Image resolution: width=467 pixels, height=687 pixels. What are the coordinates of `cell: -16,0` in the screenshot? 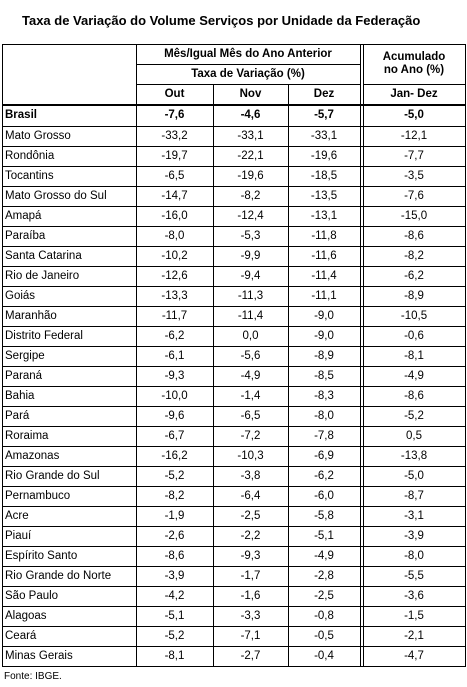 It's located at (174, 215).